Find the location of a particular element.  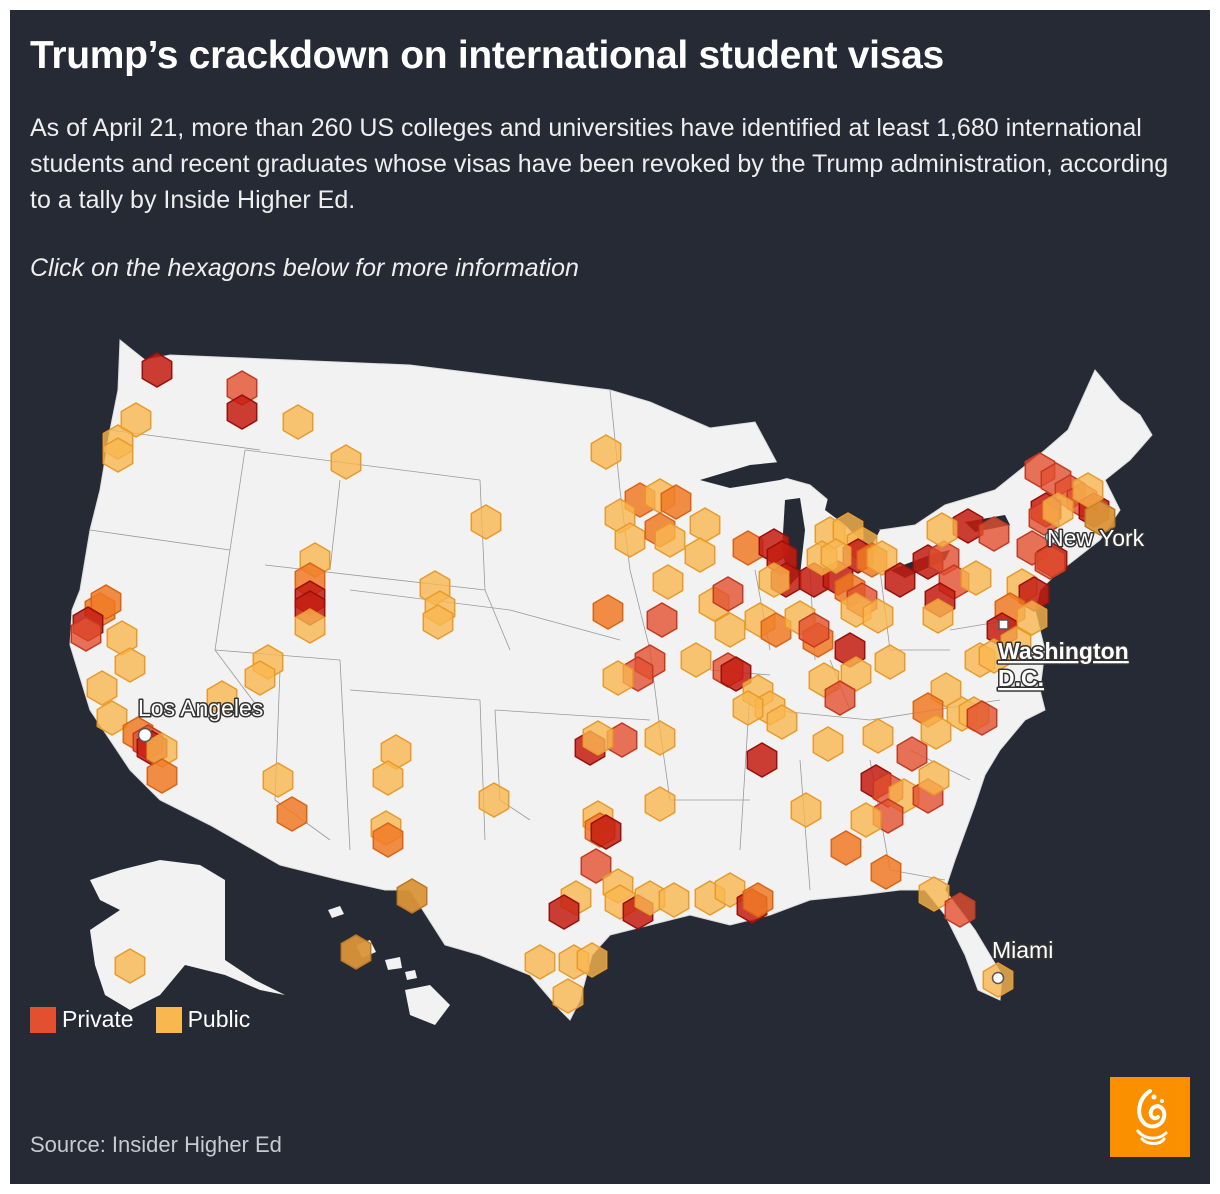

washington-dc-label-line1: Washington is located at coordinates (1063, 651).